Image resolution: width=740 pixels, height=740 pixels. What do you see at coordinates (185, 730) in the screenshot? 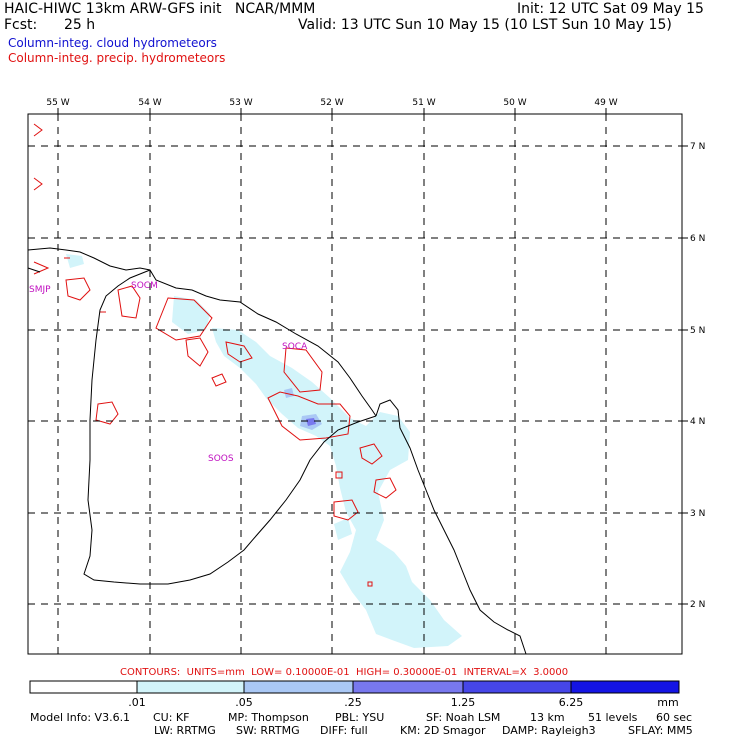
I see `model-info-lw: LW: RRTMG` at bounding box center [185, 730].